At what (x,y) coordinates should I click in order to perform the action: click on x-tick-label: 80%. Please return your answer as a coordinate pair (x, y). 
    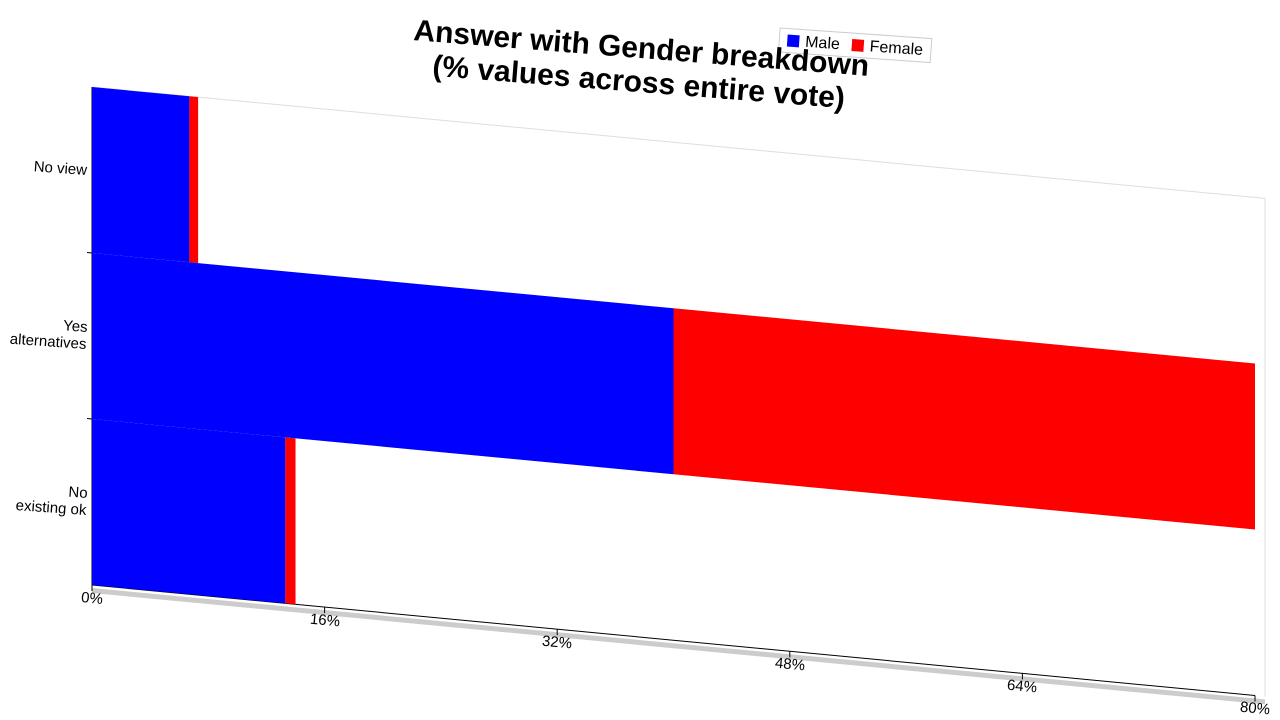
    Looking at the image, I should click on (1255, 709).